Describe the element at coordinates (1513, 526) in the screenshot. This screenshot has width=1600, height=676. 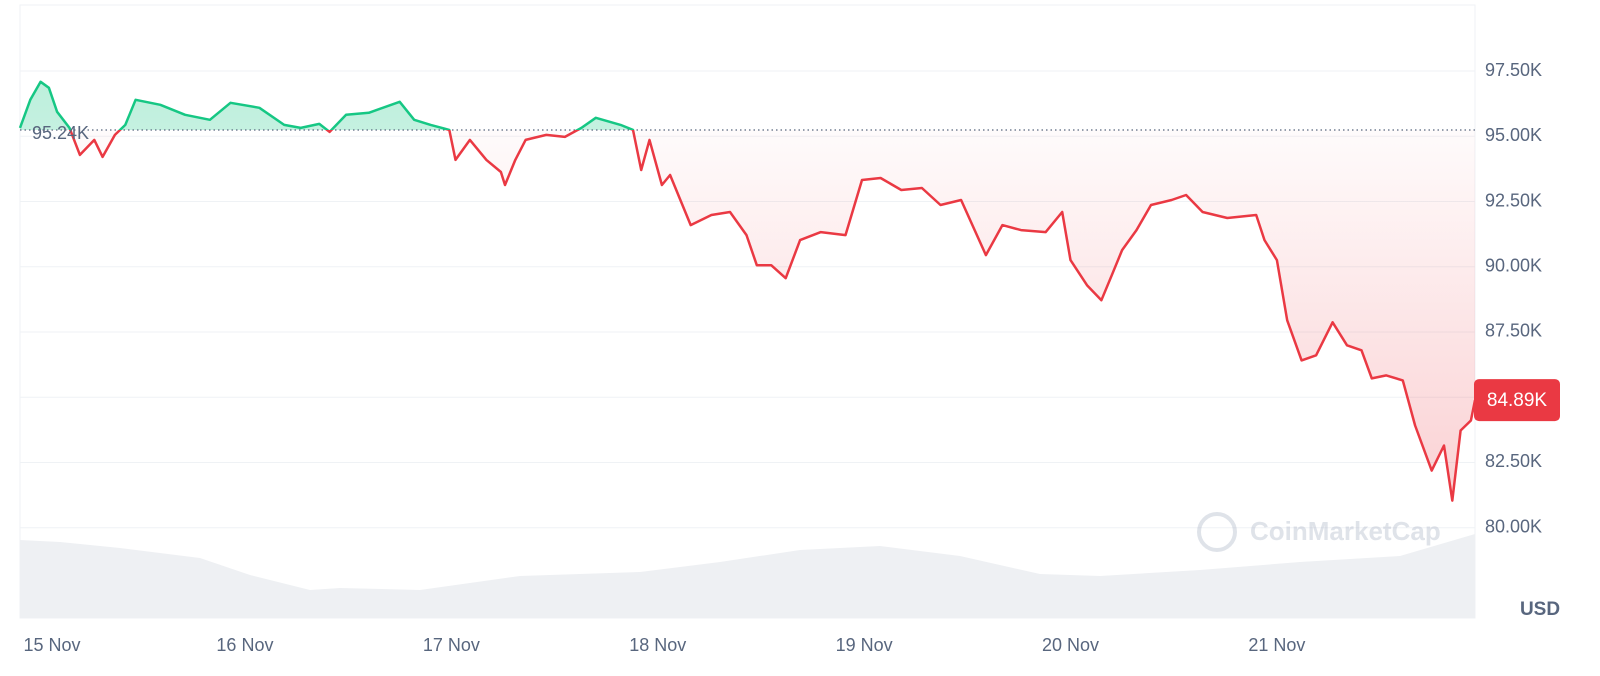
I see `y-tick-label: 80.00K` at that location.